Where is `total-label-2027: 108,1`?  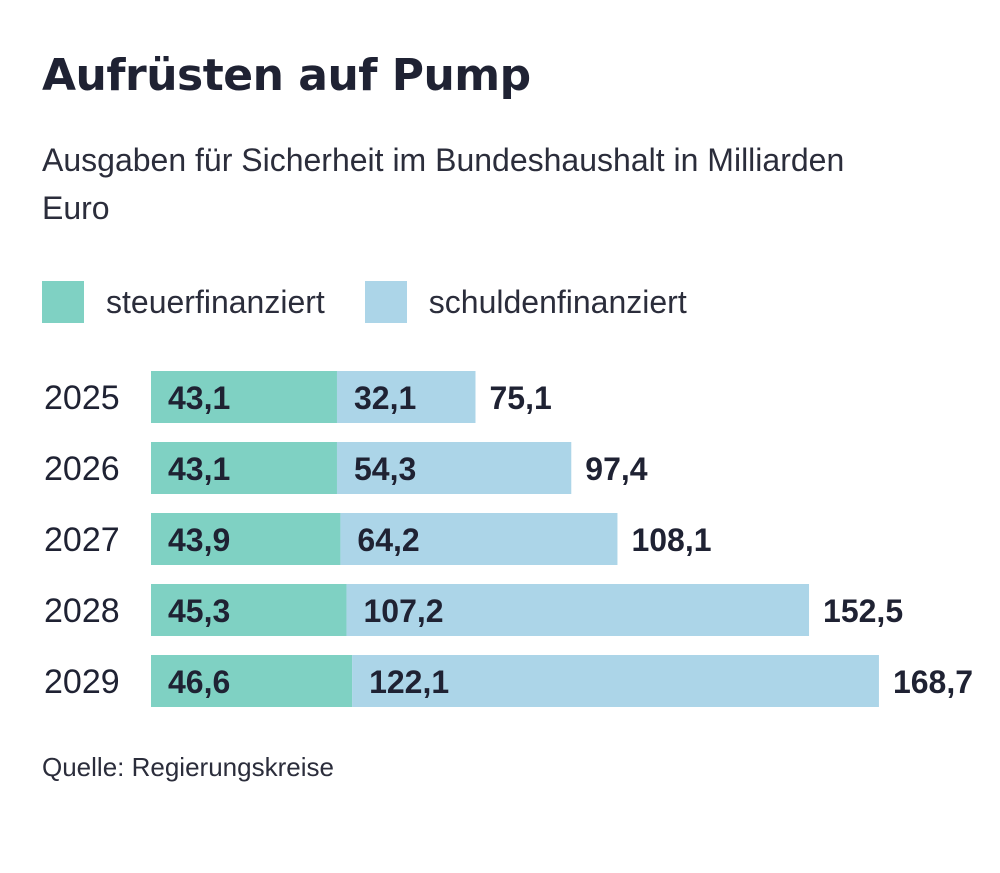 total-label-2027: 108,1 is located at coordinates (671, 540).